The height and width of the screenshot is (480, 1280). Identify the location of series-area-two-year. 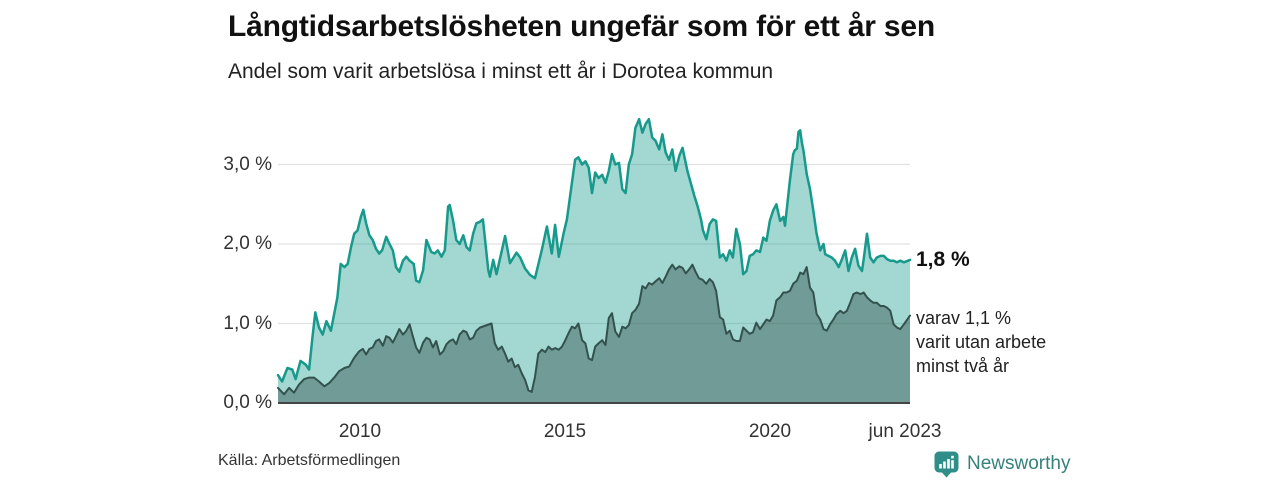
(594, 333).